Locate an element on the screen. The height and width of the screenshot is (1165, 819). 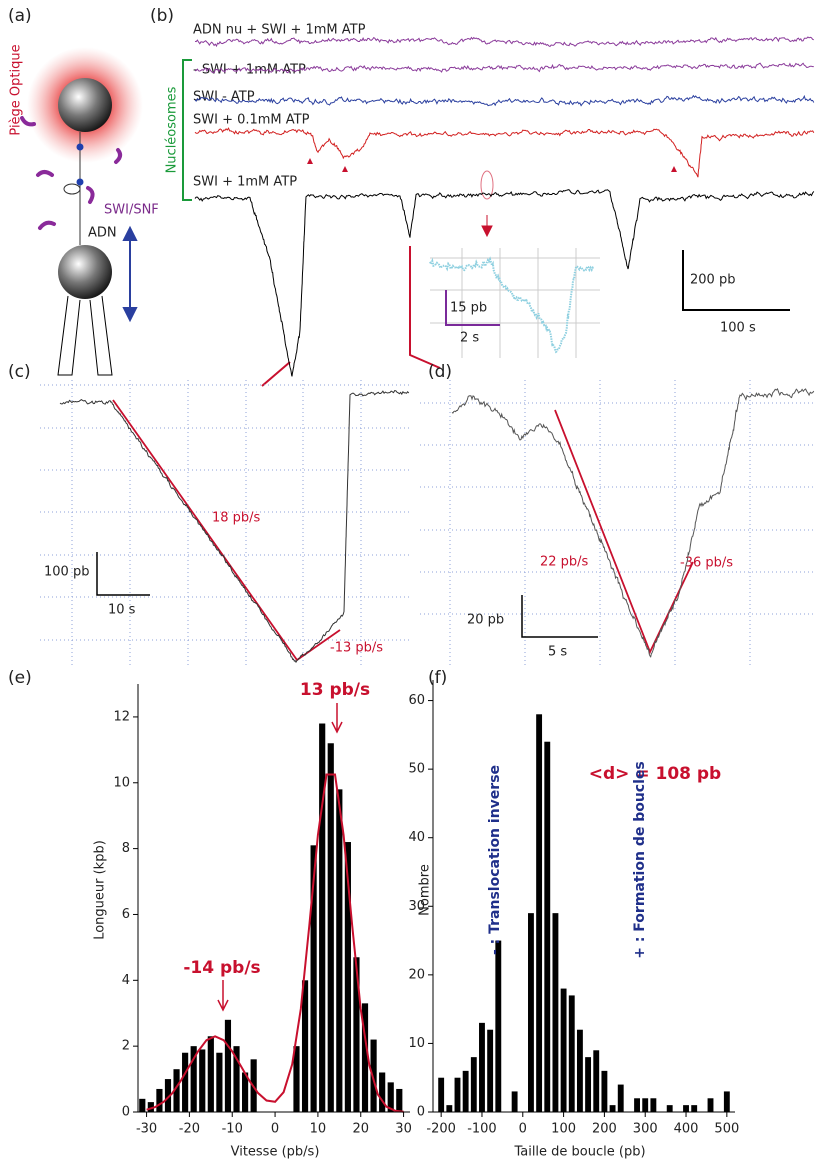
y-axis-title: Nombre is located at coordinates (425, 890).